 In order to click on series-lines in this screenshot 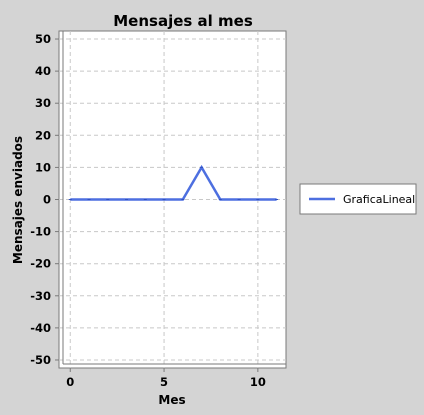, I will do `click(173, 182)`.